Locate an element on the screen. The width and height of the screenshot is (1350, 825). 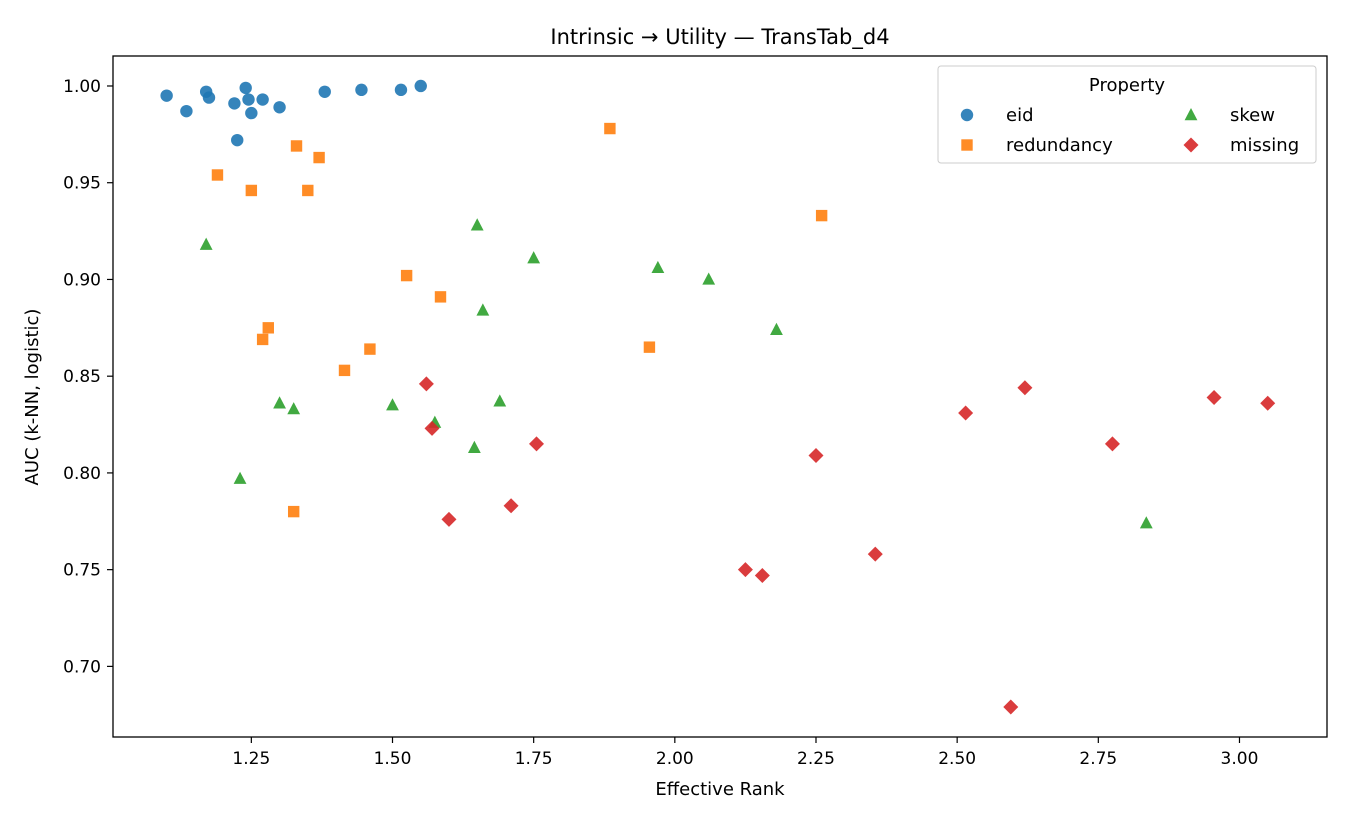
chart-title: Intrinsic → Utility — TransTab_d4 is located at coordinates (719, 37).